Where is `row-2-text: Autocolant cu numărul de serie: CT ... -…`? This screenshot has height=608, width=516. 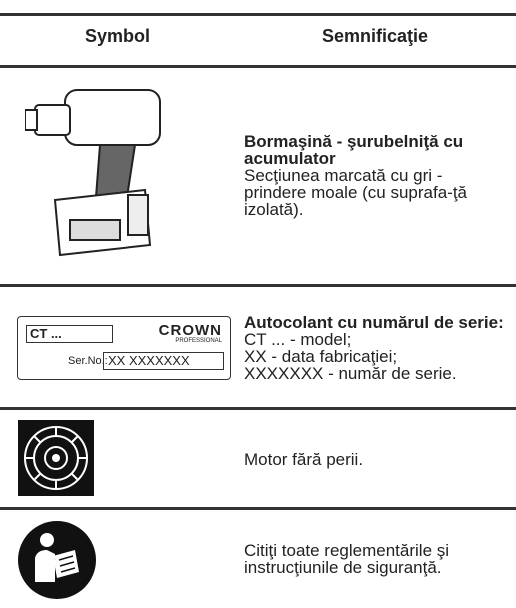 row-2-text: Autocolant cu numărul de serie: CT ... -… is located at coordinates (375, 347).